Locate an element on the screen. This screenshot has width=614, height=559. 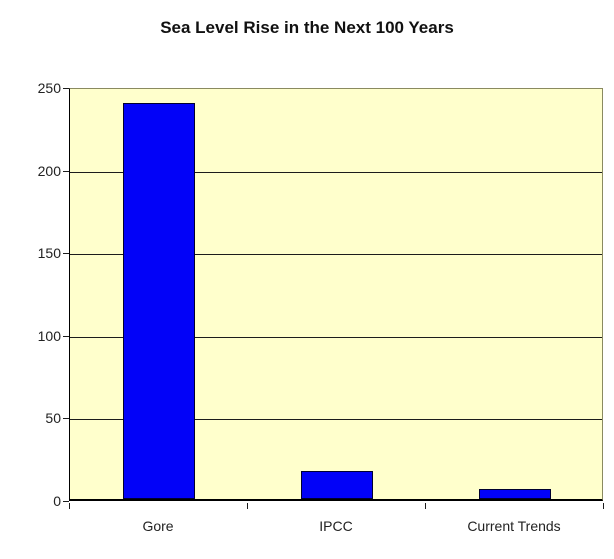
y-axis-label-100: 100 is located at coordinates (49, 336).